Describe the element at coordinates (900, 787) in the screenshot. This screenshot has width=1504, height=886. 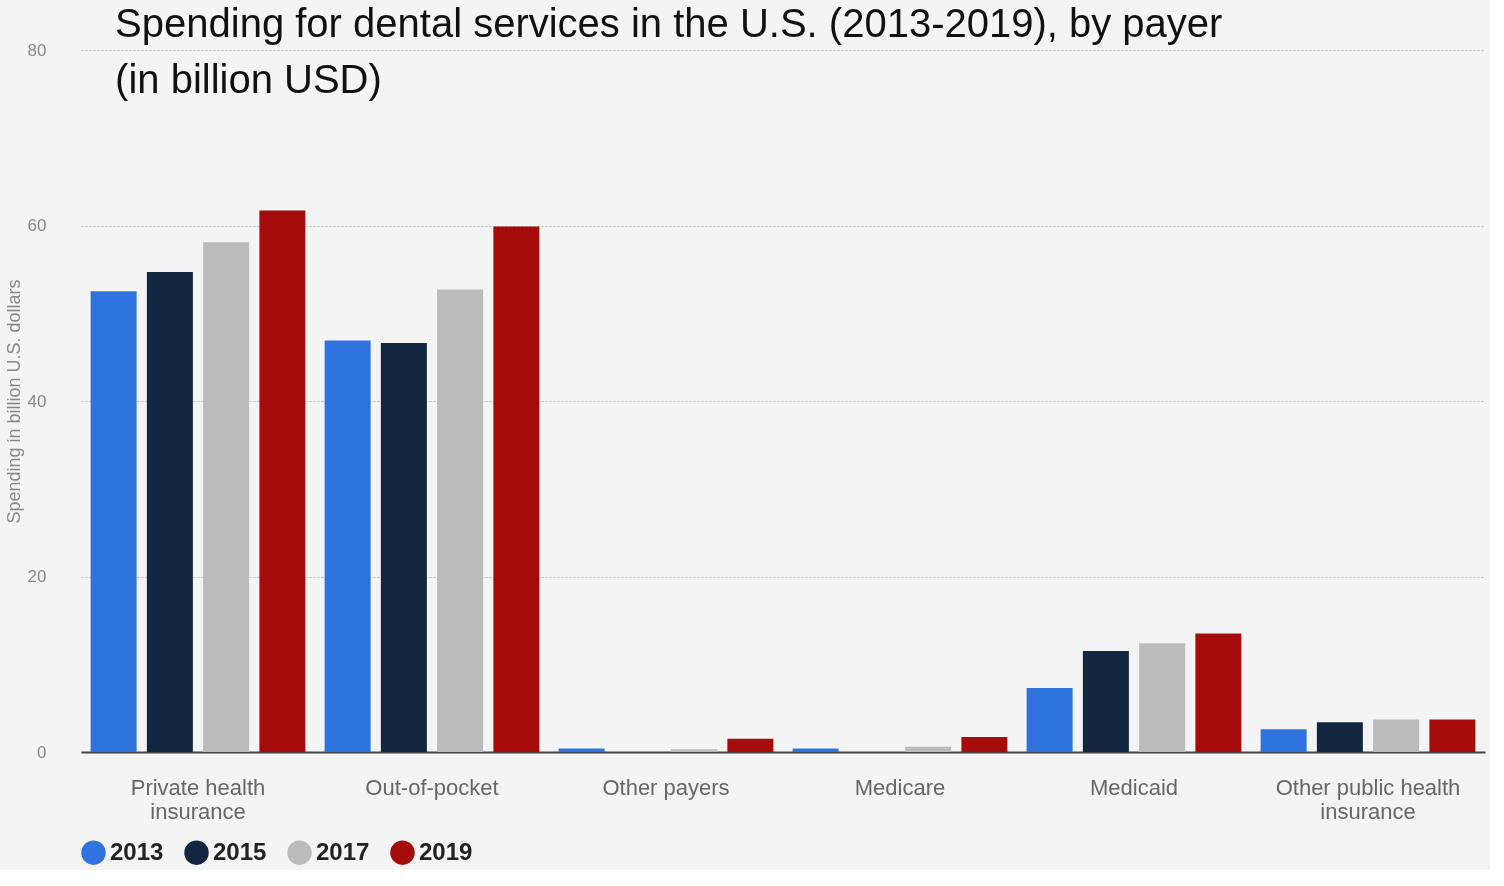
I see `x-tick-label: Medicare` at that location.